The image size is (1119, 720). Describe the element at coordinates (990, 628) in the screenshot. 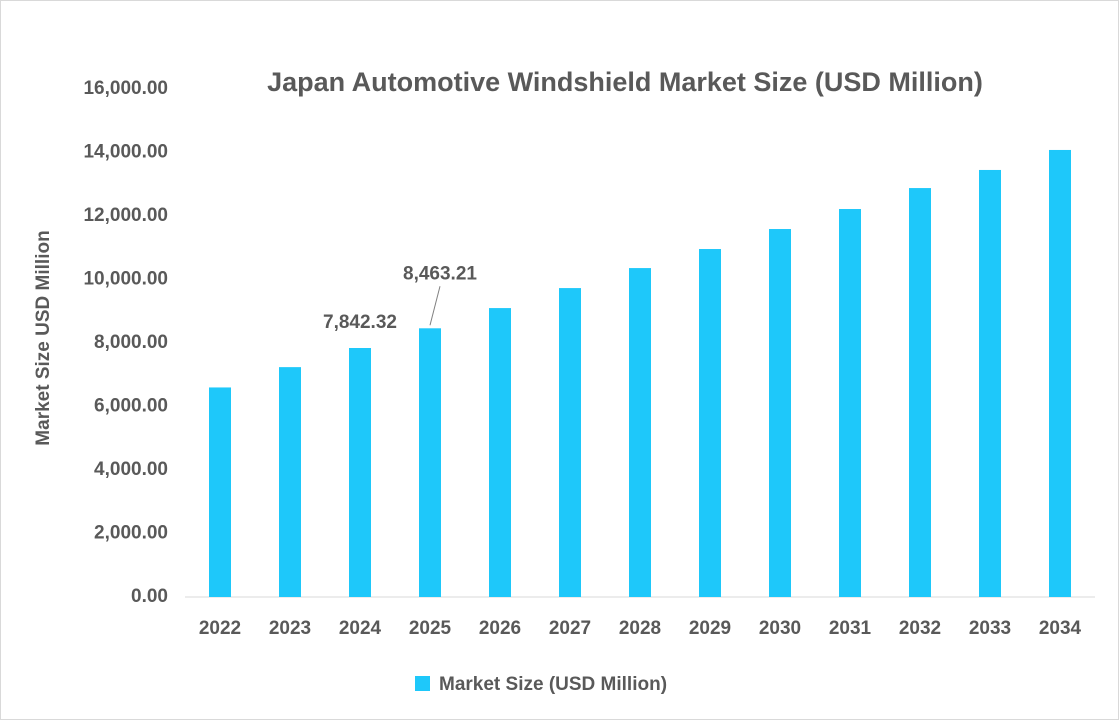

I see `x-tick-label: 2033` at that location.